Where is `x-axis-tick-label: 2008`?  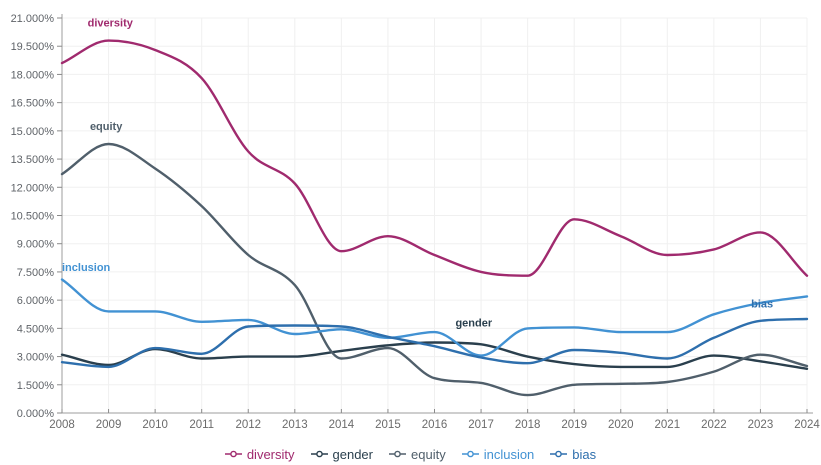
x-axis-tick-label: 2008 is located at coordinates (62, 425).